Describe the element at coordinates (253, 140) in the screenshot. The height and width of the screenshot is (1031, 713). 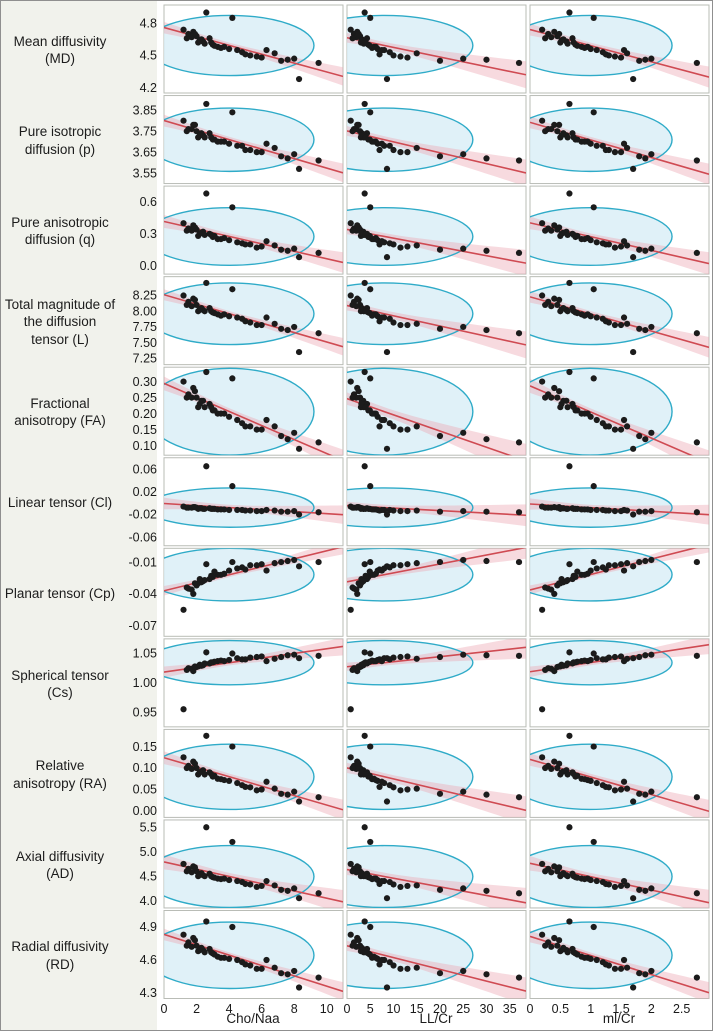
I see `subplot-row1-col0` at that location.